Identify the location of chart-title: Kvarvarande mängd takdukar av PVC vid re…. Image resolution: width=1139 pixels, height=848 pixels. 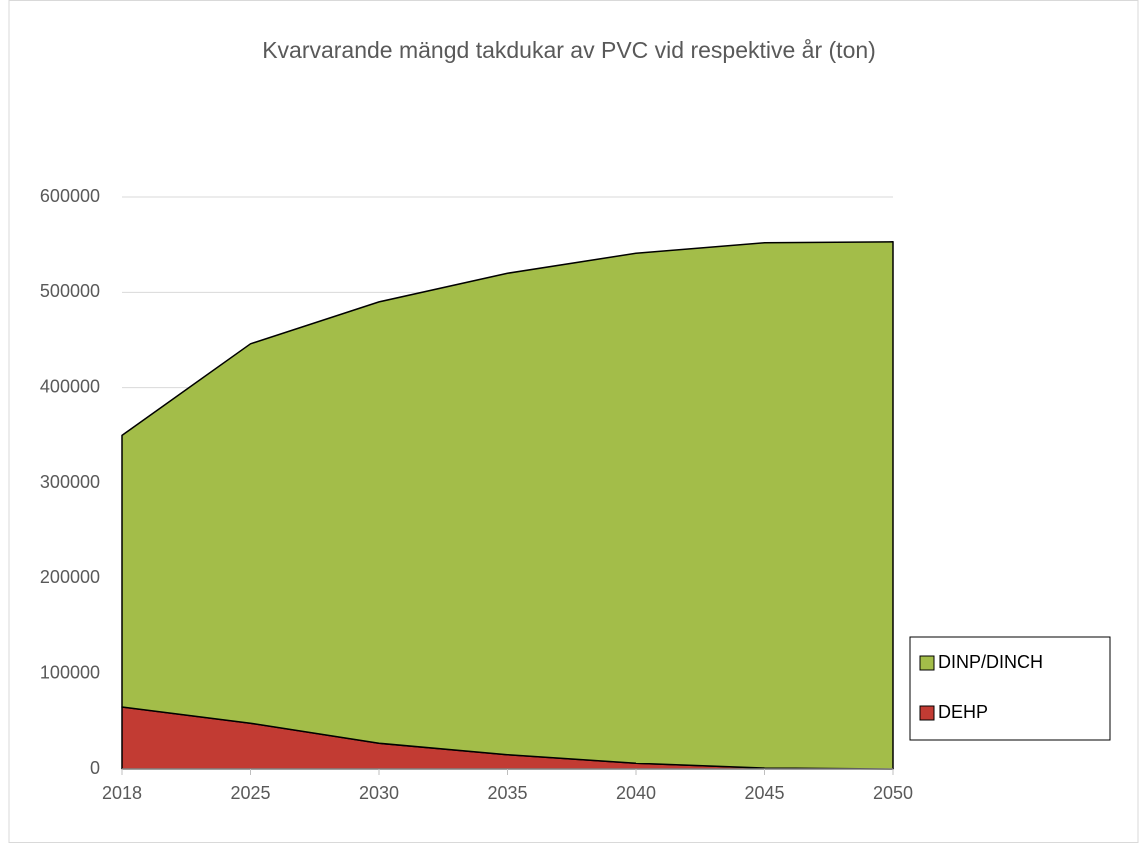
(569, 50).